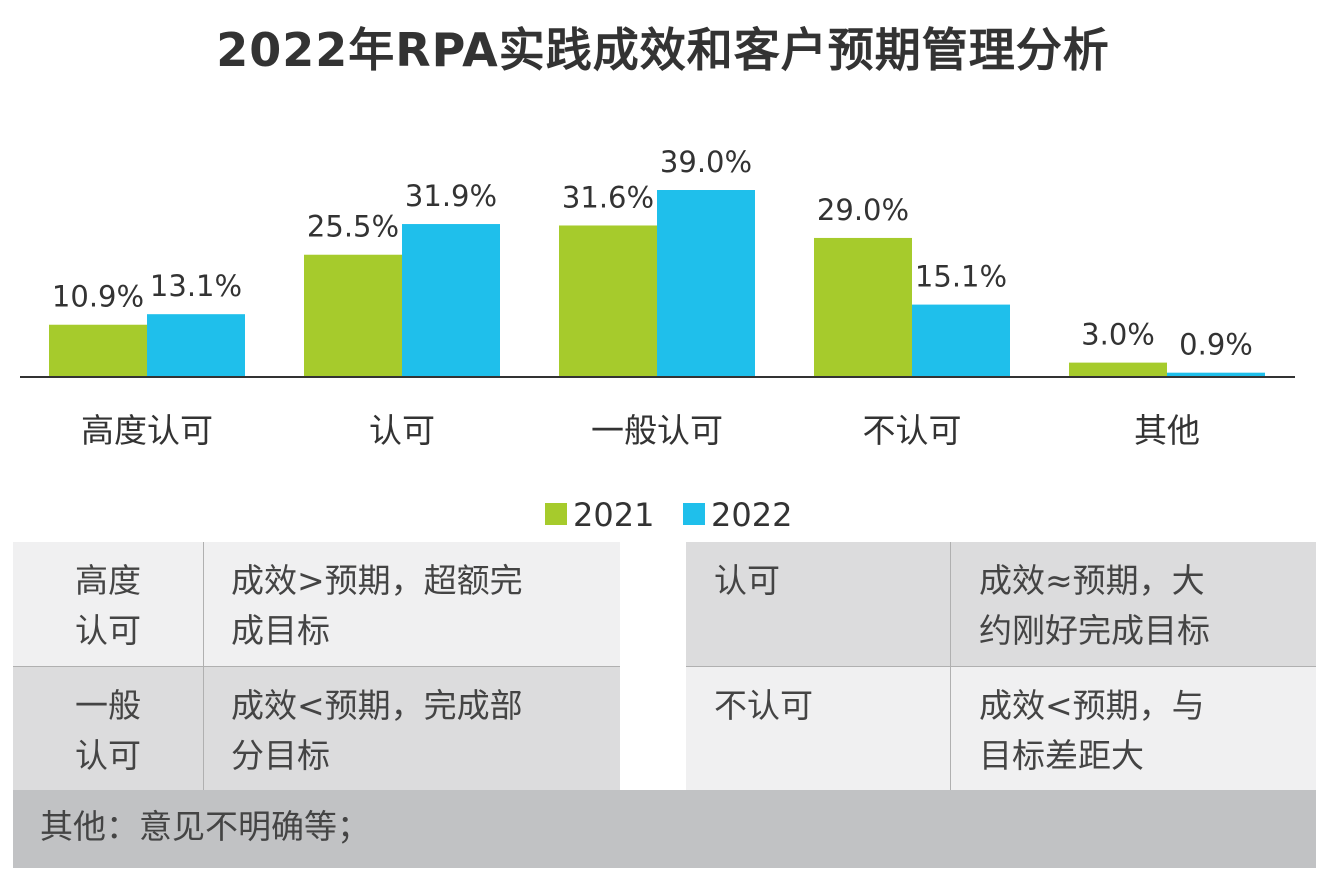 This screenshot has height=878, width=1326. I want to click on legend-swatch-2022, so click(694, 514).